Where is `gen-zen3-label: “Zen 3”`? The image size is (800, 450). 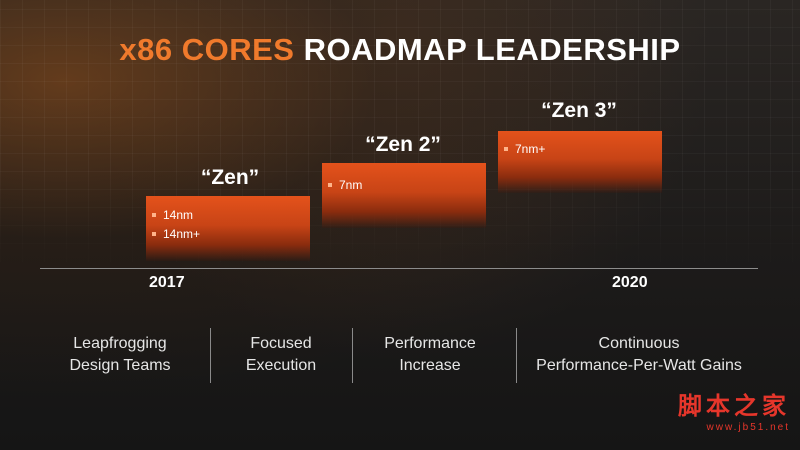 gen-zen3-label: “Zen 3” is located at coordinates (579, 110).